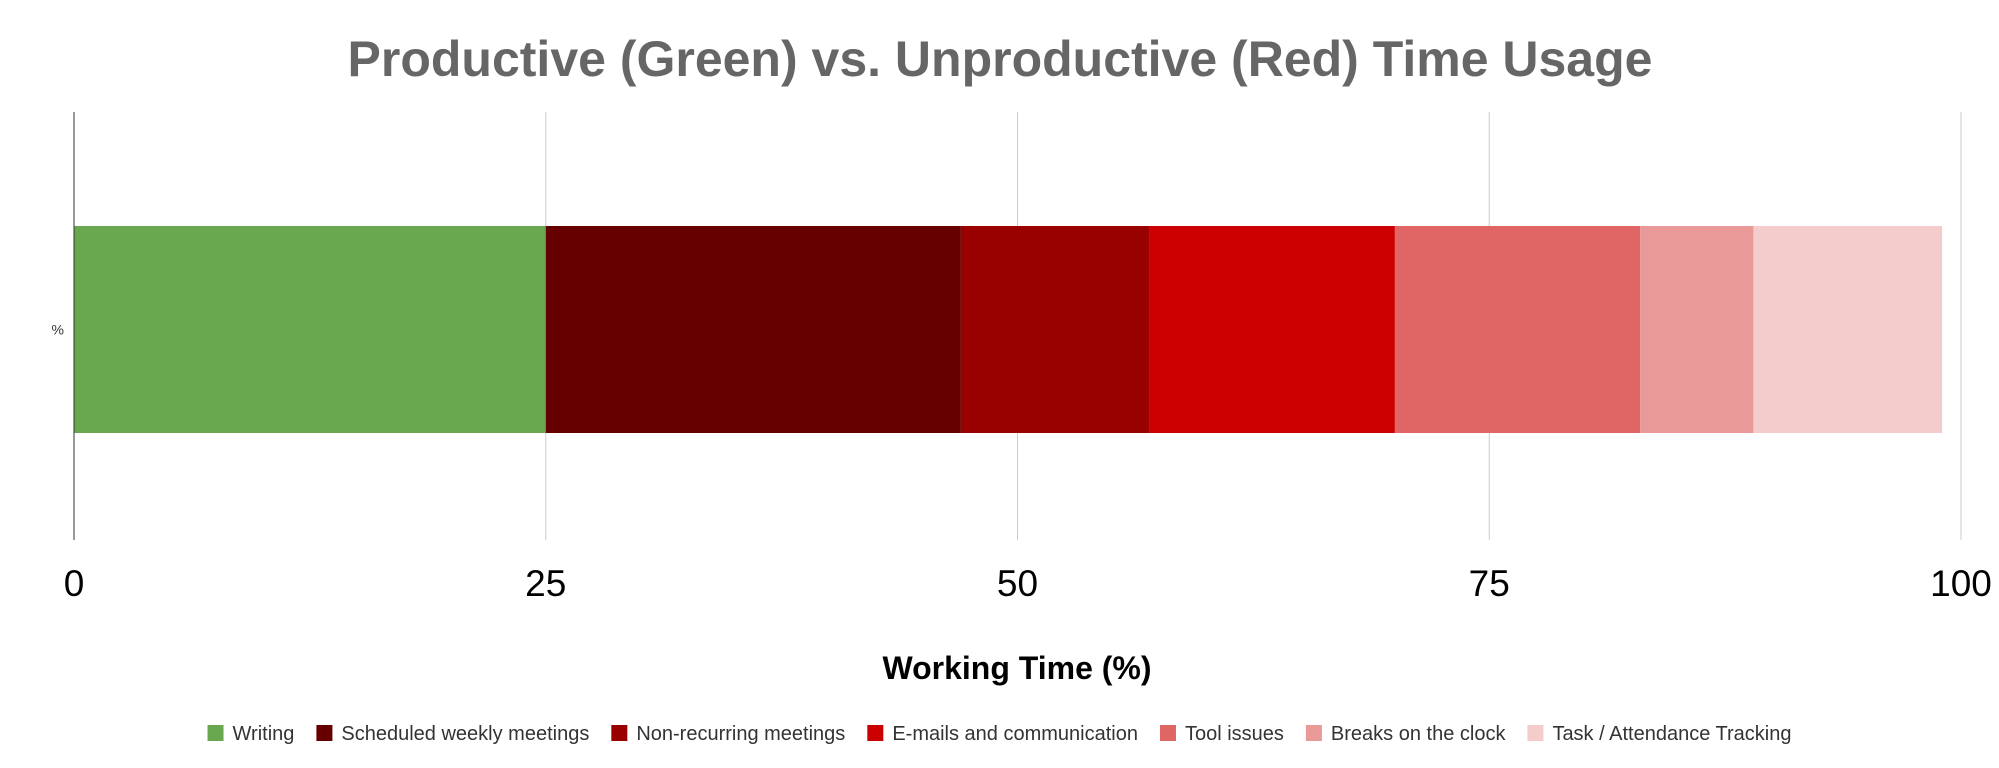 This screenshot has height=768, width=1999. Describe the element at coordinates (1017, 583) in the screenshot. I see `x-tick-label: 50` at that location.